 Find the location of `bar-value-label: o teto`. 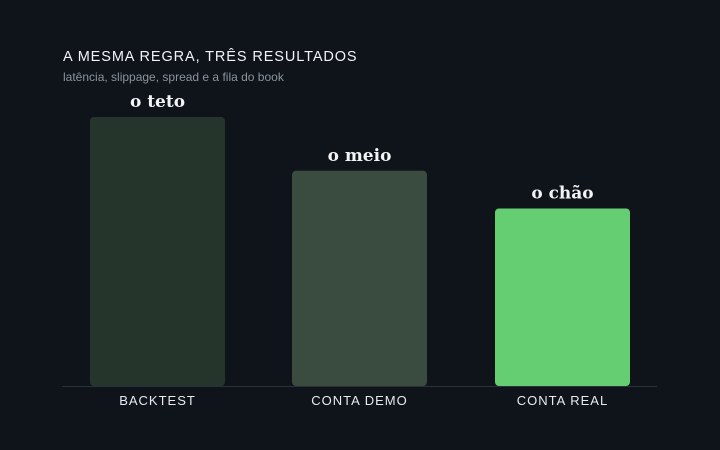

bar-value-label: o teto is located at coordinates (157, 102).